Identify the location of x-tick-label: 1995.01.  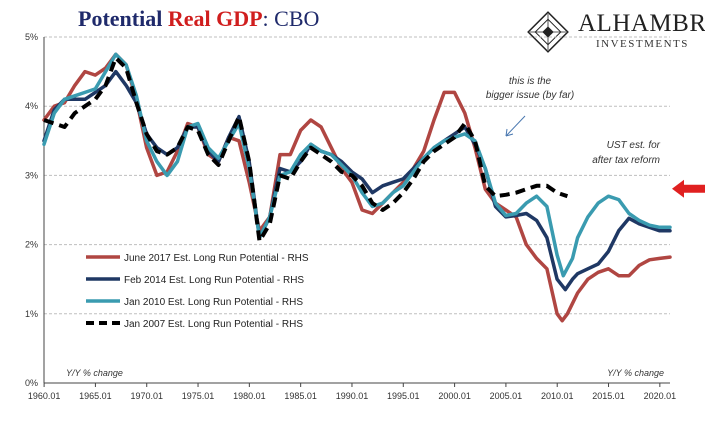
(403, 396).